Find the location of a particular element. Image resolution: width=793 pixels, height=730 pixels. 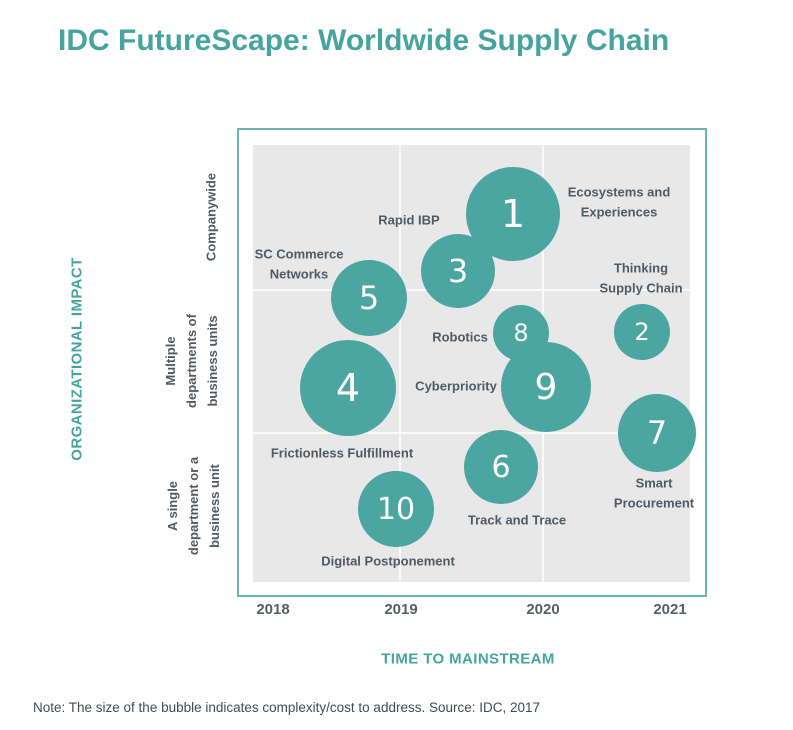

gridline-vertical is located at coordinates (400, 363).